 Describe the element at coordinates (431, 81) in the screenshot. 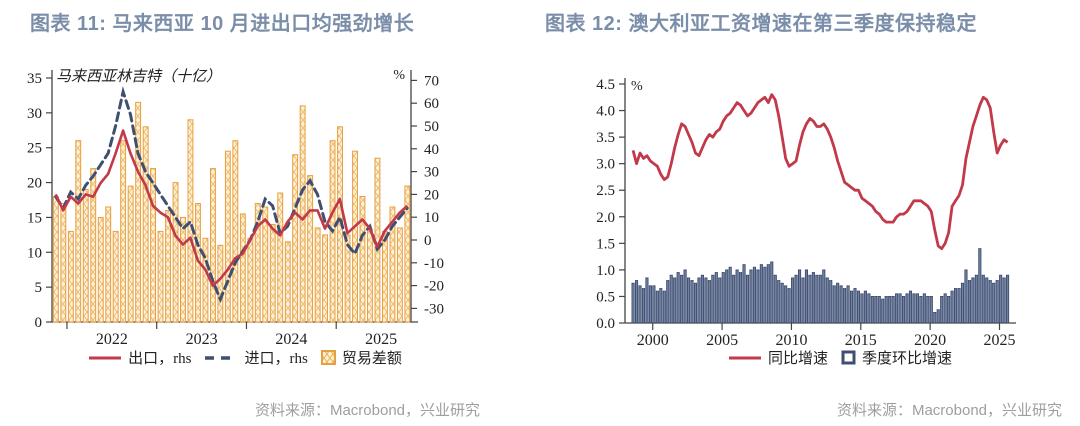

I see `tick-label: 70` at that location.